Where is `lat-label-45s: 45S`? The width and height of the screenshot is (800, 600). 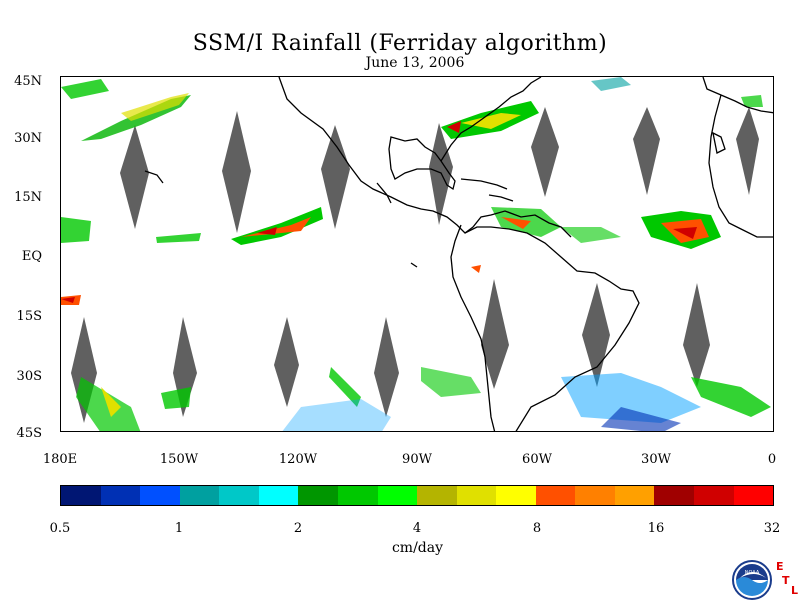
lat-label-45s: 45S is located at coordinates (29, 433).